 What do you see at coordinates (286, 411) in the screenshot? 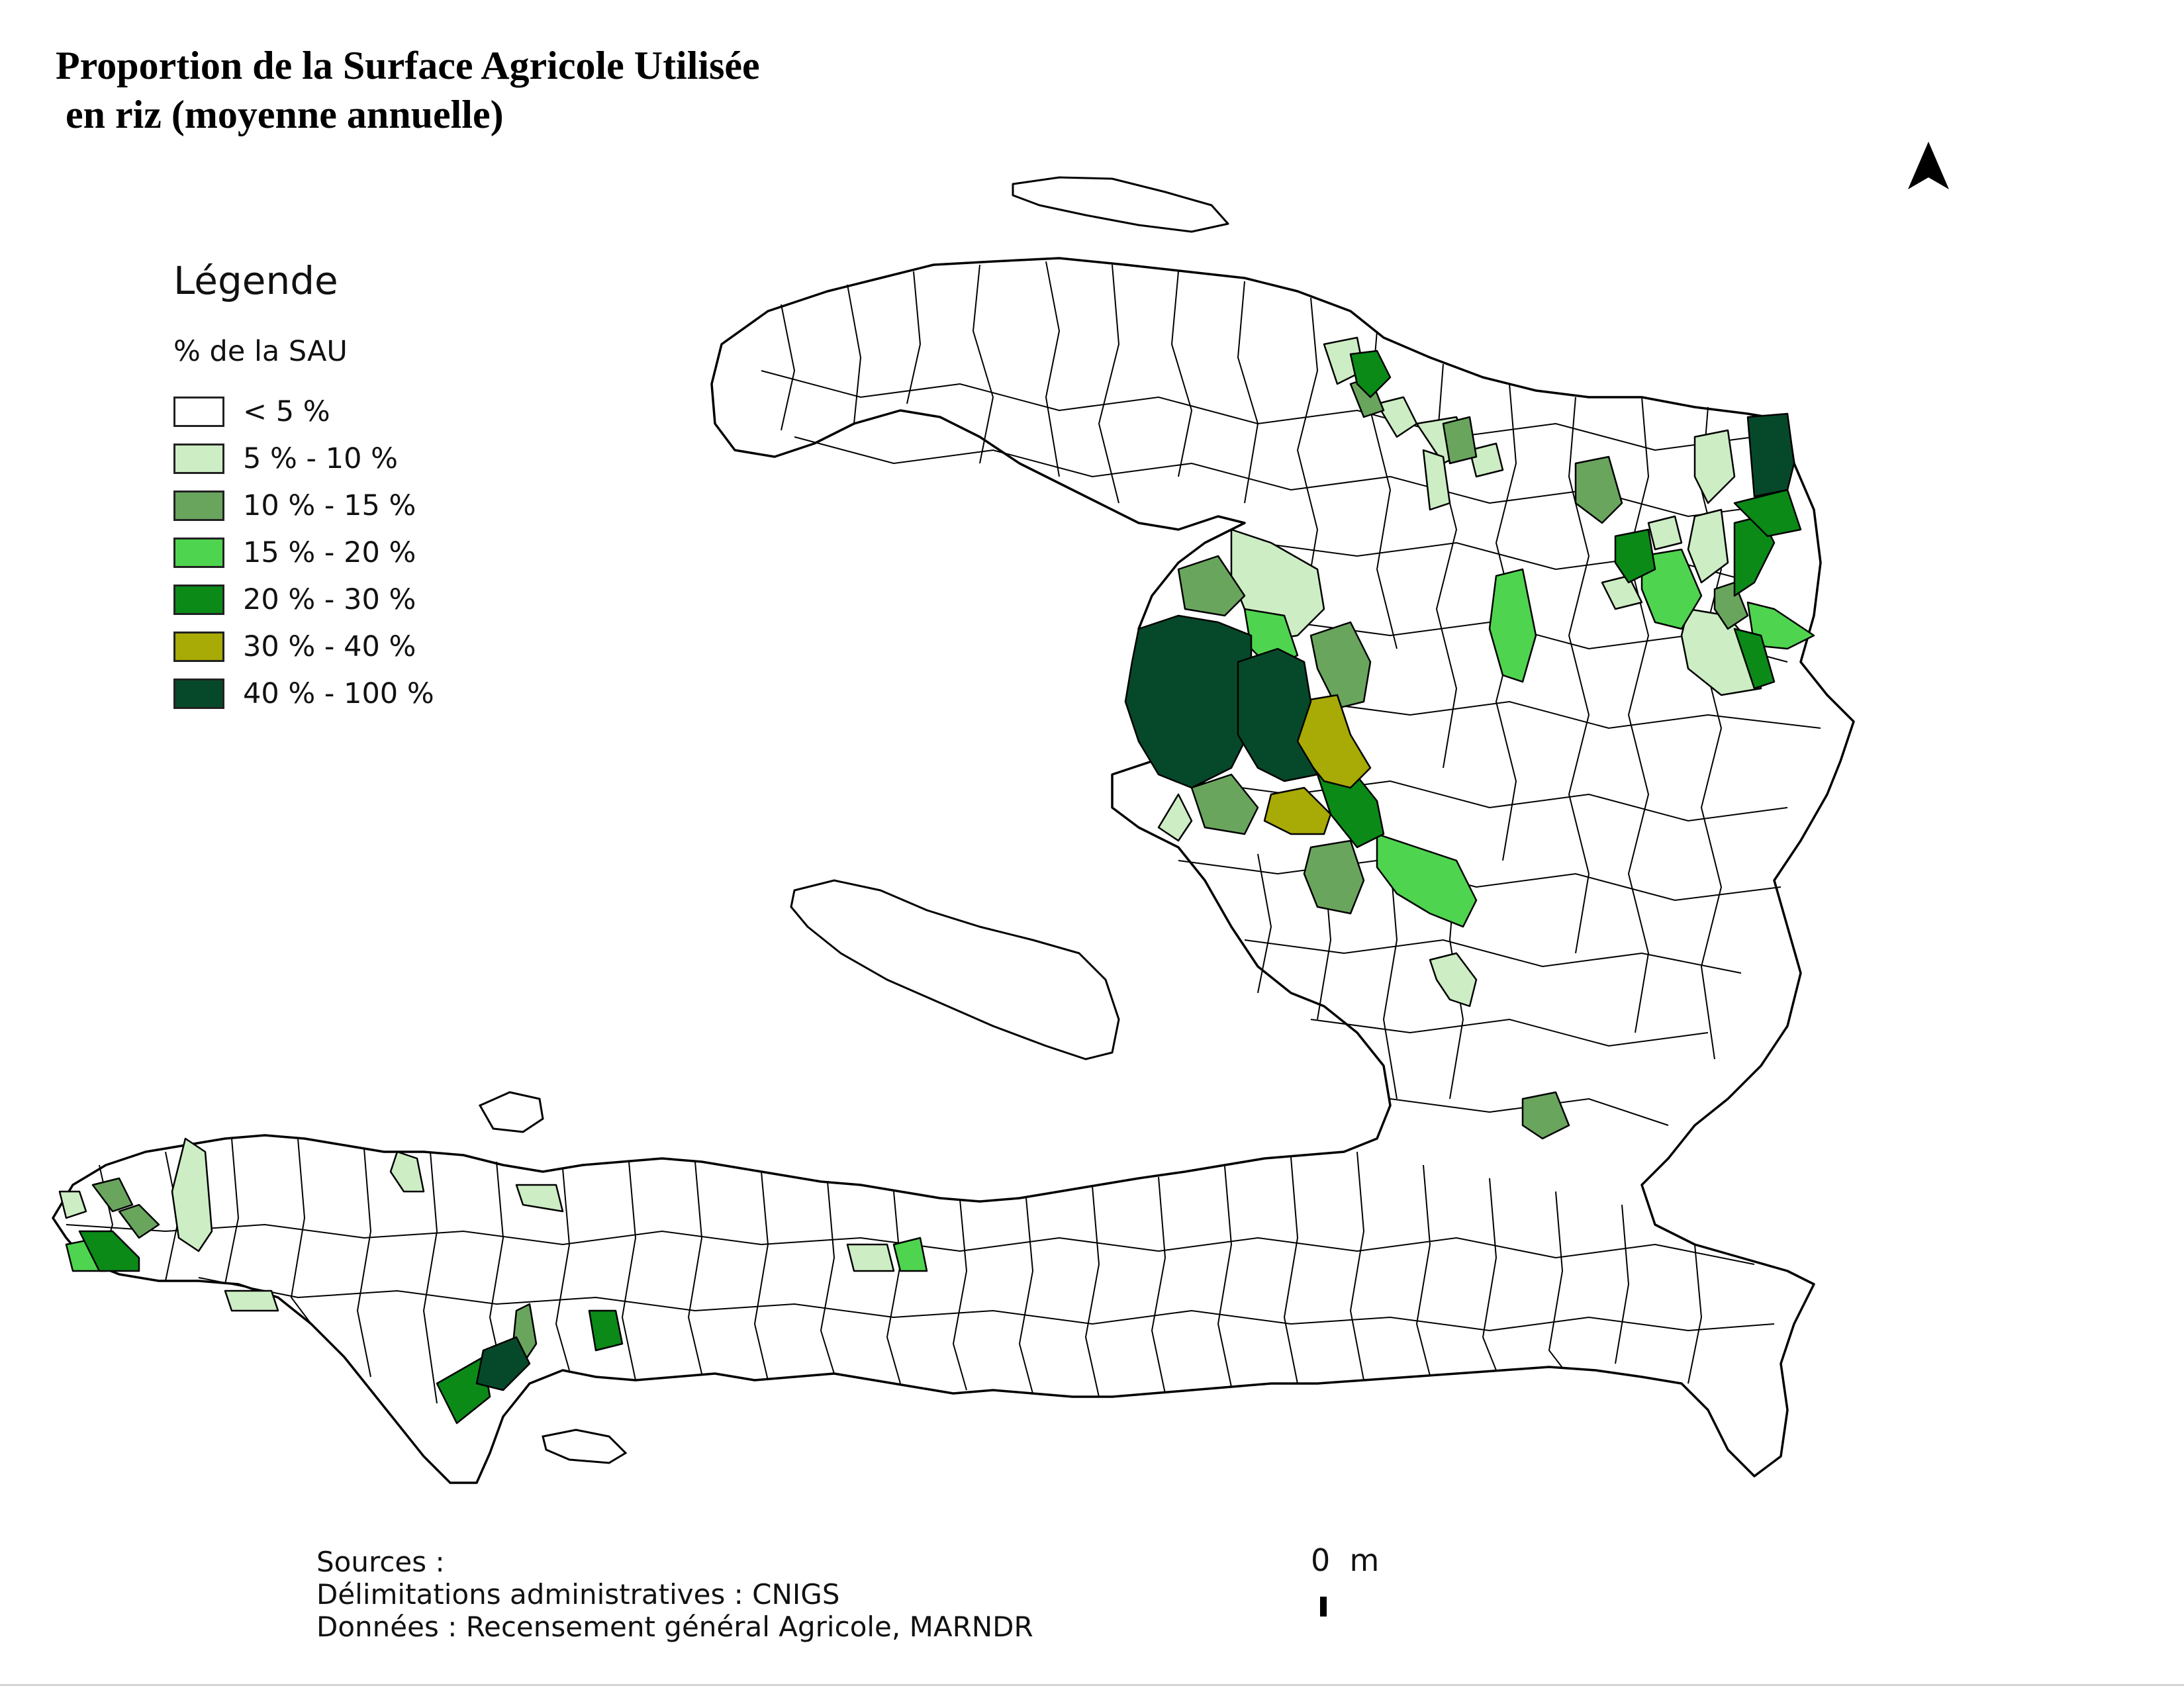
I see `legend-label: < 5 %` at bounding box center [286, 411].